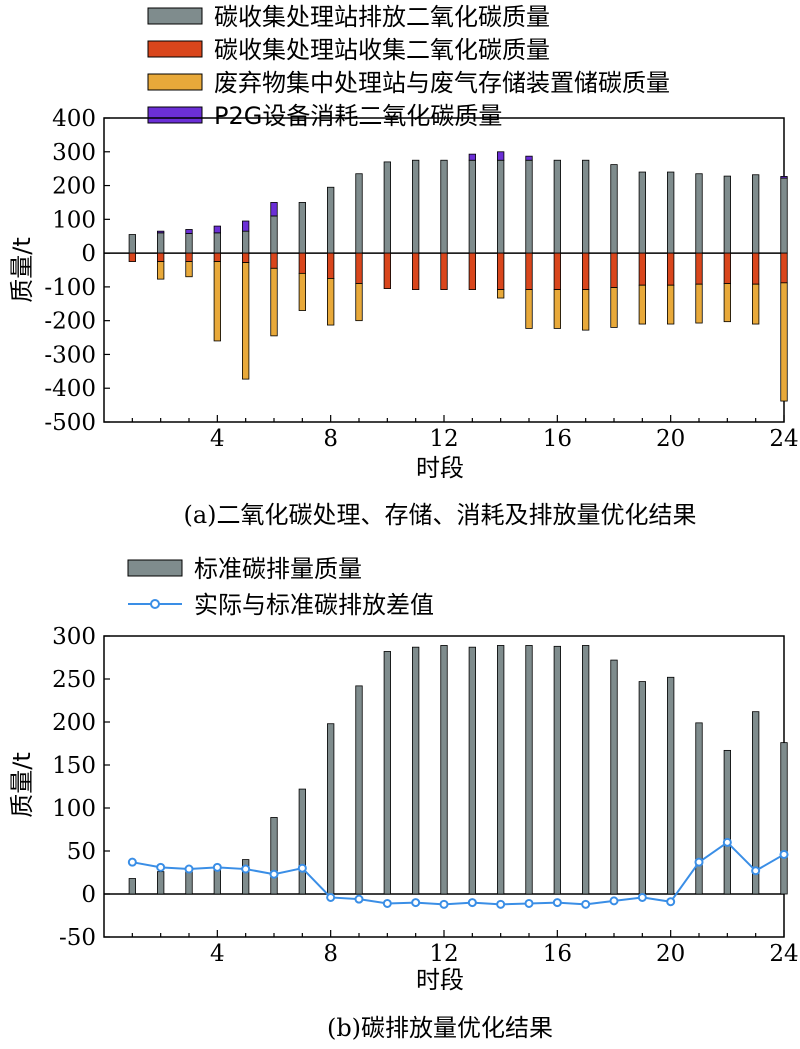 This screenshot has width=800, height=1049. I want to click on x-tick-label-a: 24, so click(783, 439).